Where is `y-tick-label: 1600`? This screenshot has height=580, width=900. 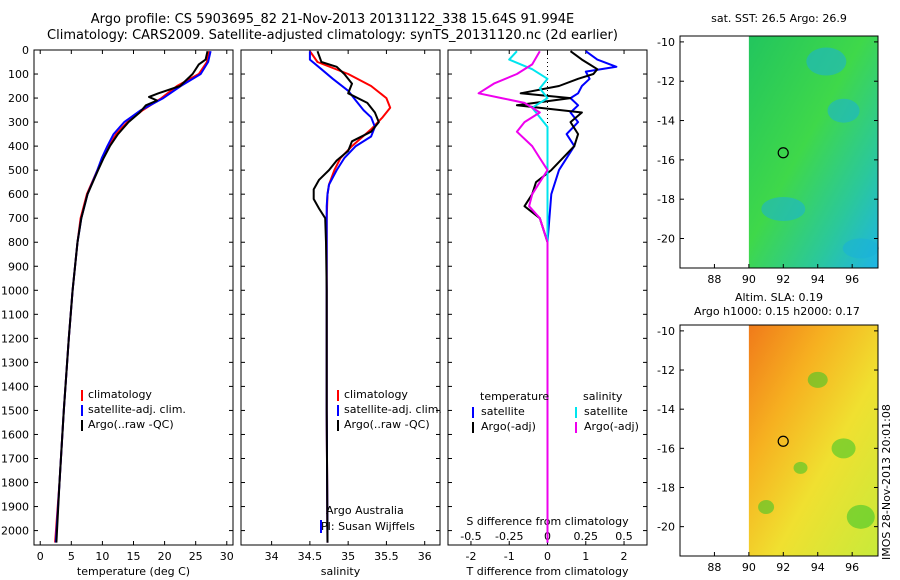 y-tick-label: 1600 is located at coordinates (15, 434).